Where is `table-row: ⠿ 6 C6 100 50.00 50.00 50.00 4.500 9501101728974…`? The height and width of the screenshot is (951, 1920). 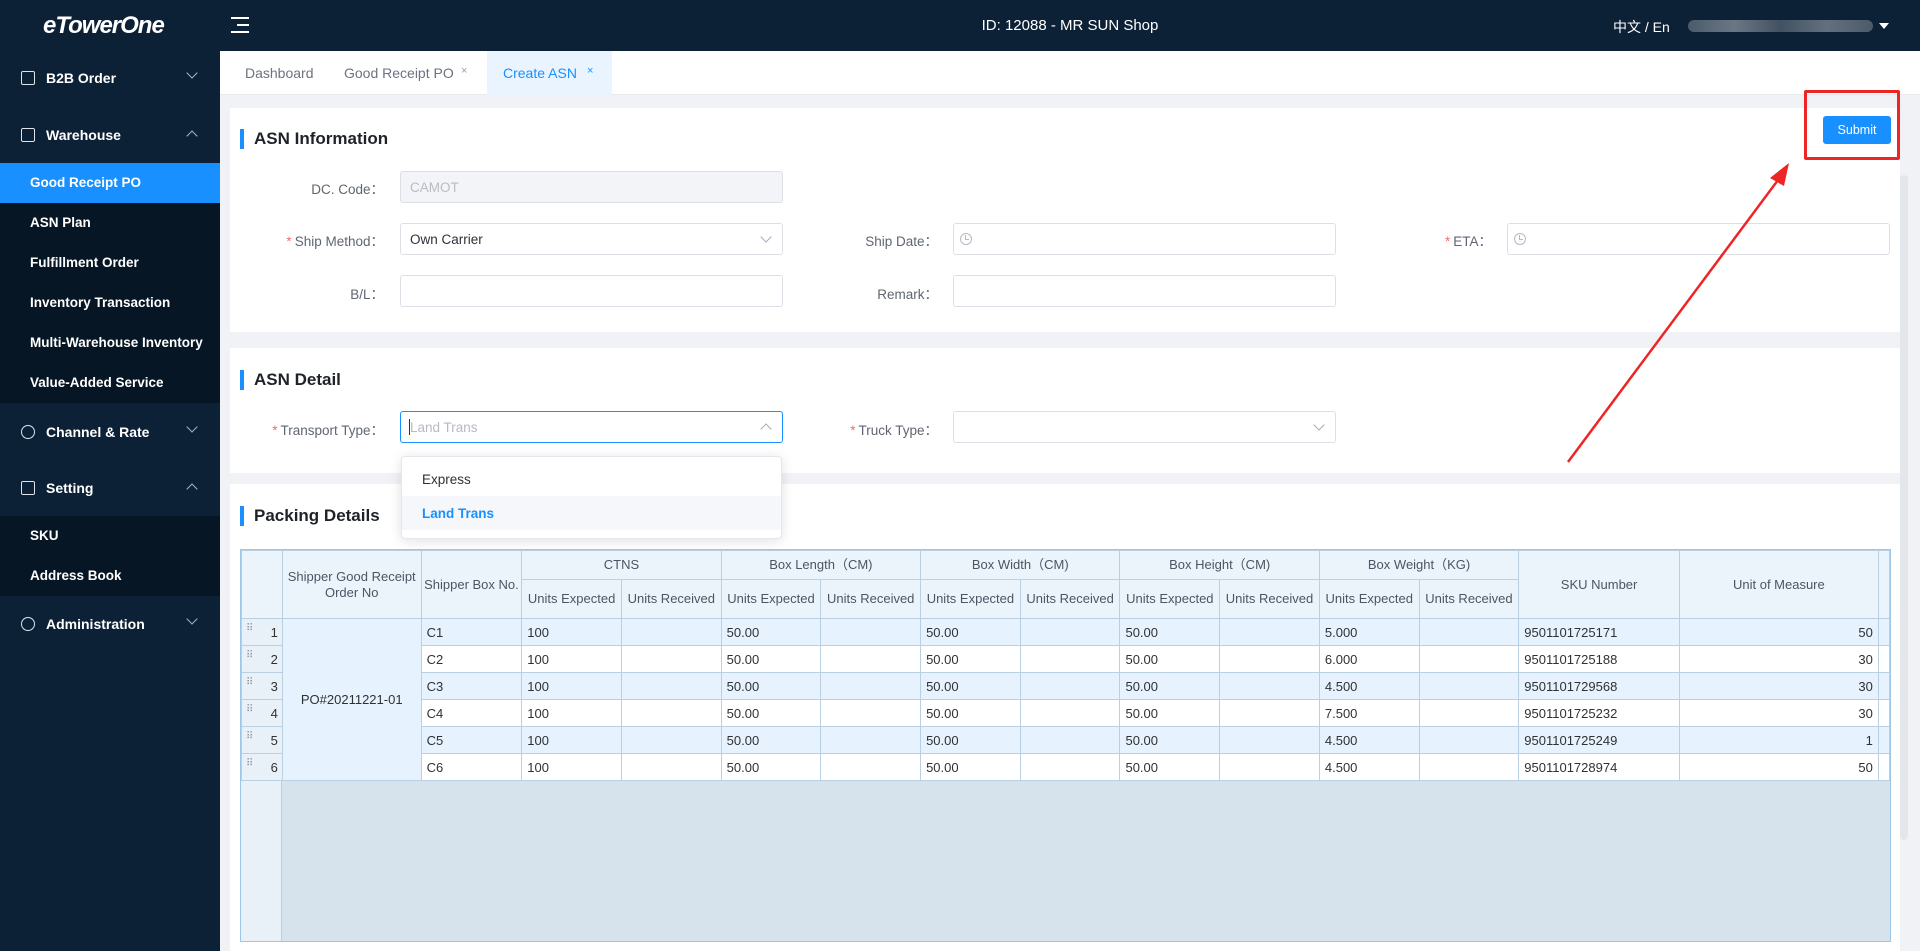
table-row: ⠿ 6 C6 100 50.00 50.00 50.00 4.500 9501101728974… is located at coordinates (1065, 767).